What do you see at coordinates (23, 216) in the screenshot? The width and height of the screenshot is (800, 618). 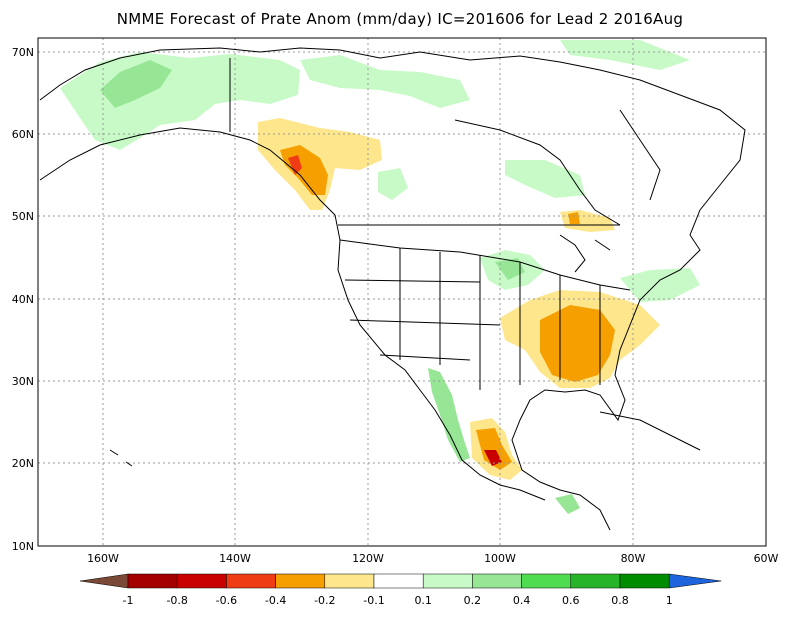 I see `lat-label: 50N` at bounding box center [23, 216].